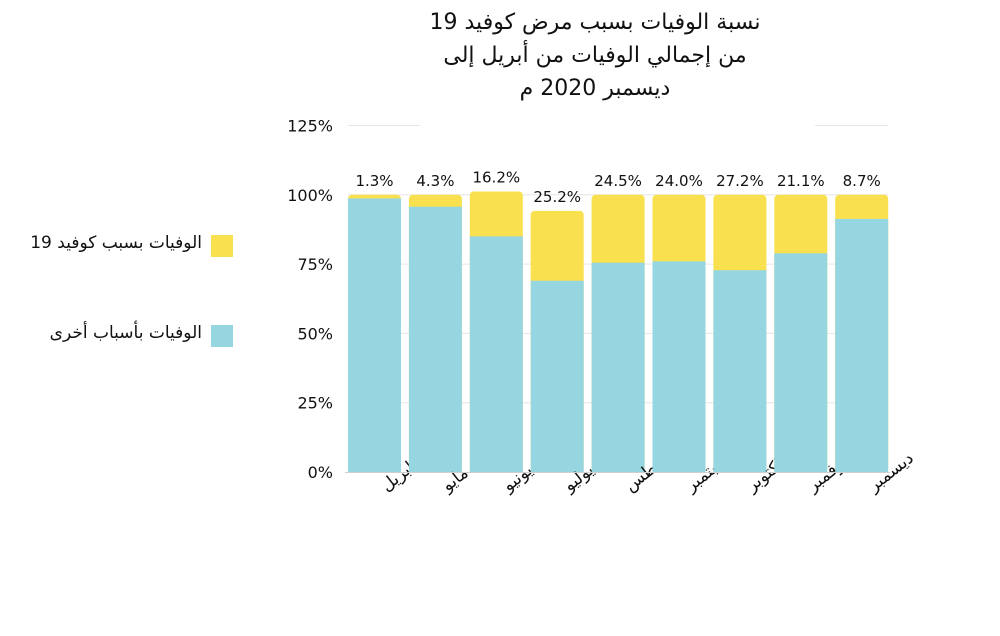 This screenshot has width=1000, height=636. What do you see at coordinates (557, 197) in the screenshot?
I see `data-label: 25.2%` at bounding box center [557, 197].